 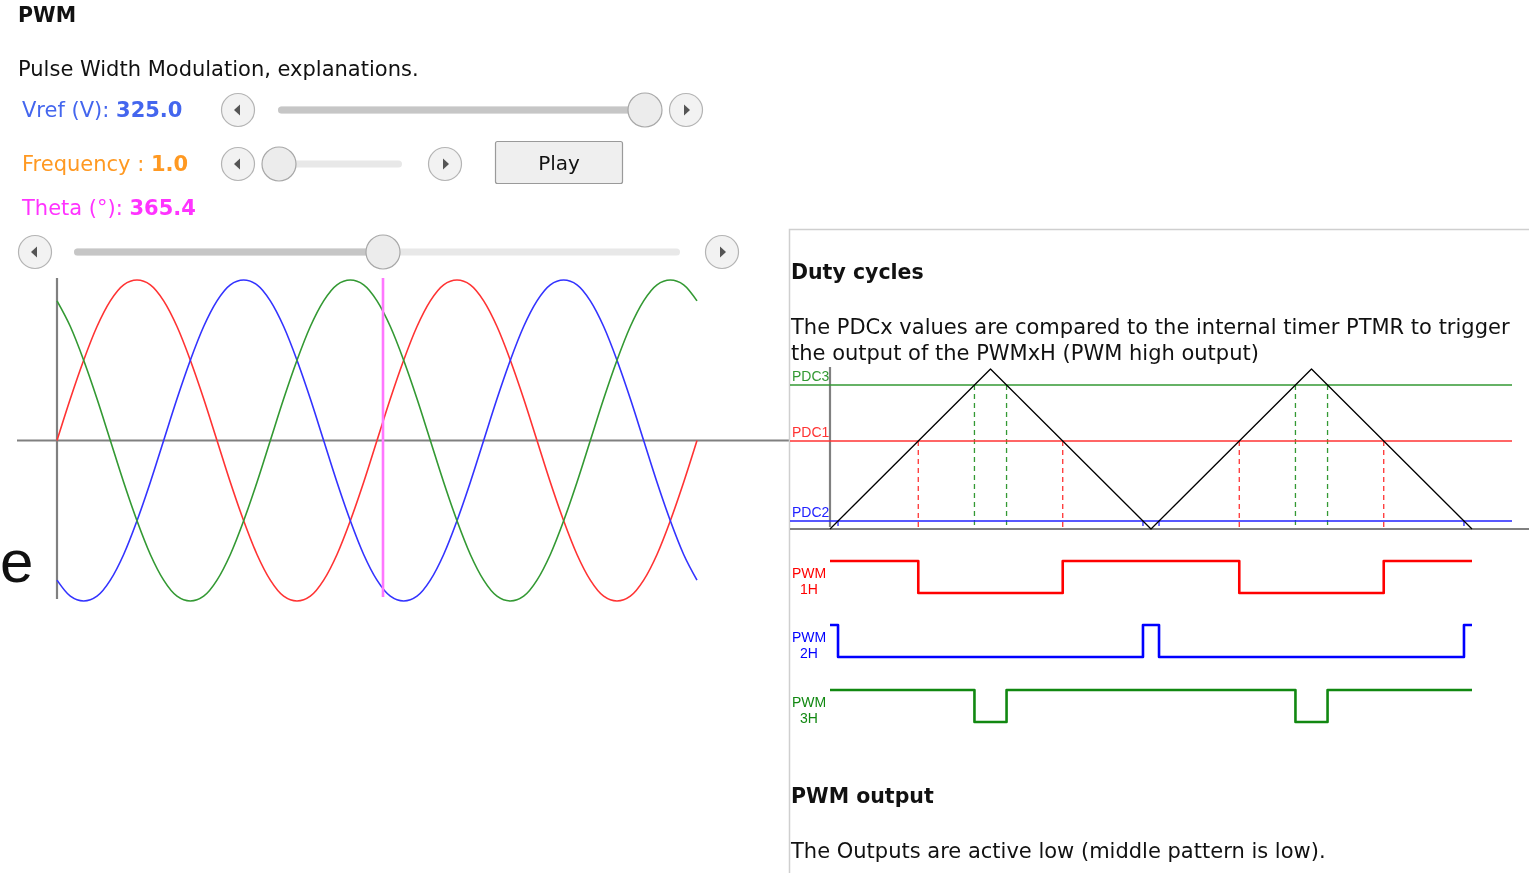 I want to click on ref-line-label: PDC3, so click(x=811, y=376).